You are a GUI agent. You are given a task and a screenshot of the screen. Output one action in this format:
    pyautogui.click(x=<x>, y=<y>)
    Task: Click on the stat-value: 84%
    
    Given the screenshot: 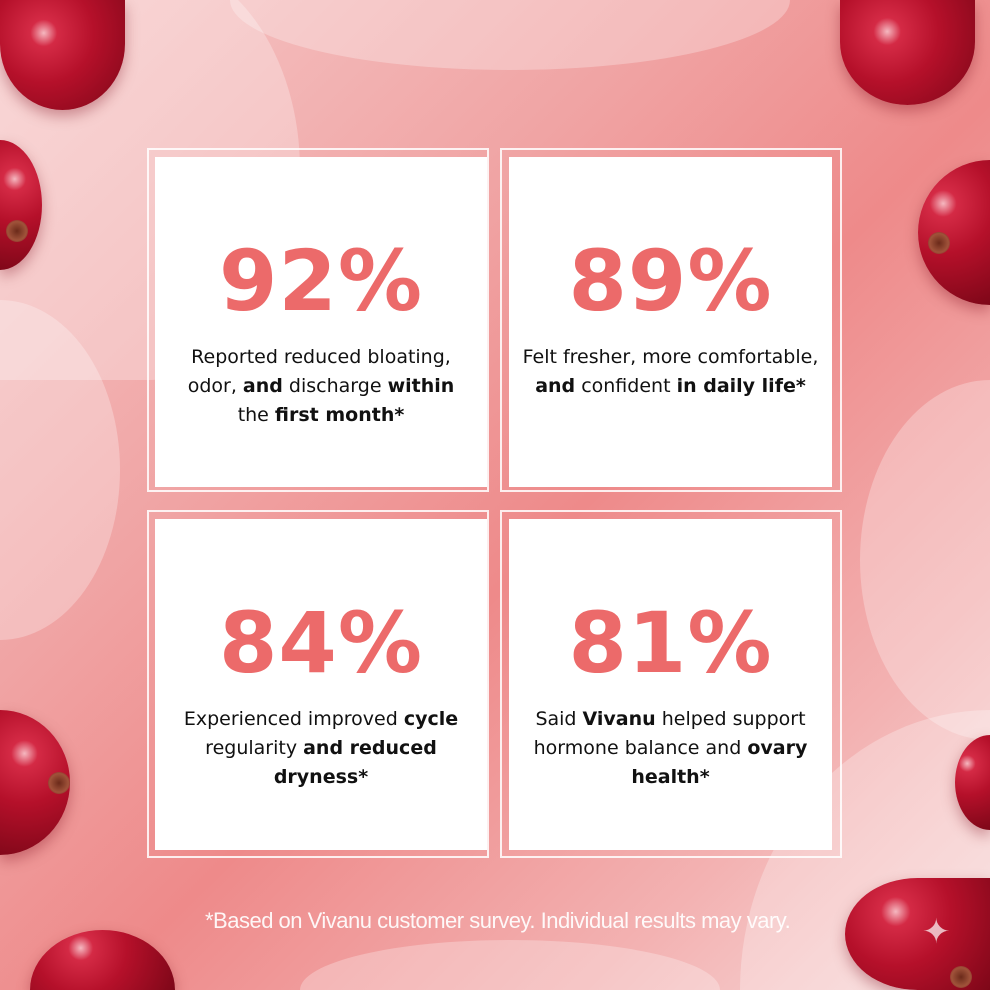 What is the action you would take?
    pyautogui.click(x=321, y=643)
    